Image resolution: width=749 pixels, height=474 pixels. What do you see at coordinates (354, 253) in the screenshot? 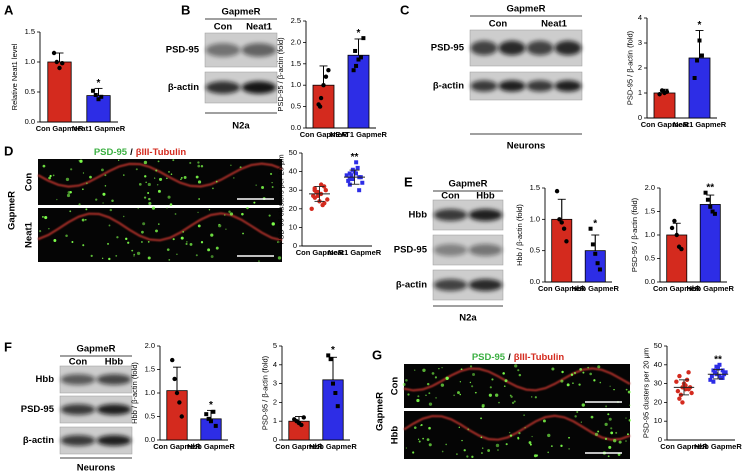
I see `category-label: Neat1 GapmeR` at bounding box center [354, 253].